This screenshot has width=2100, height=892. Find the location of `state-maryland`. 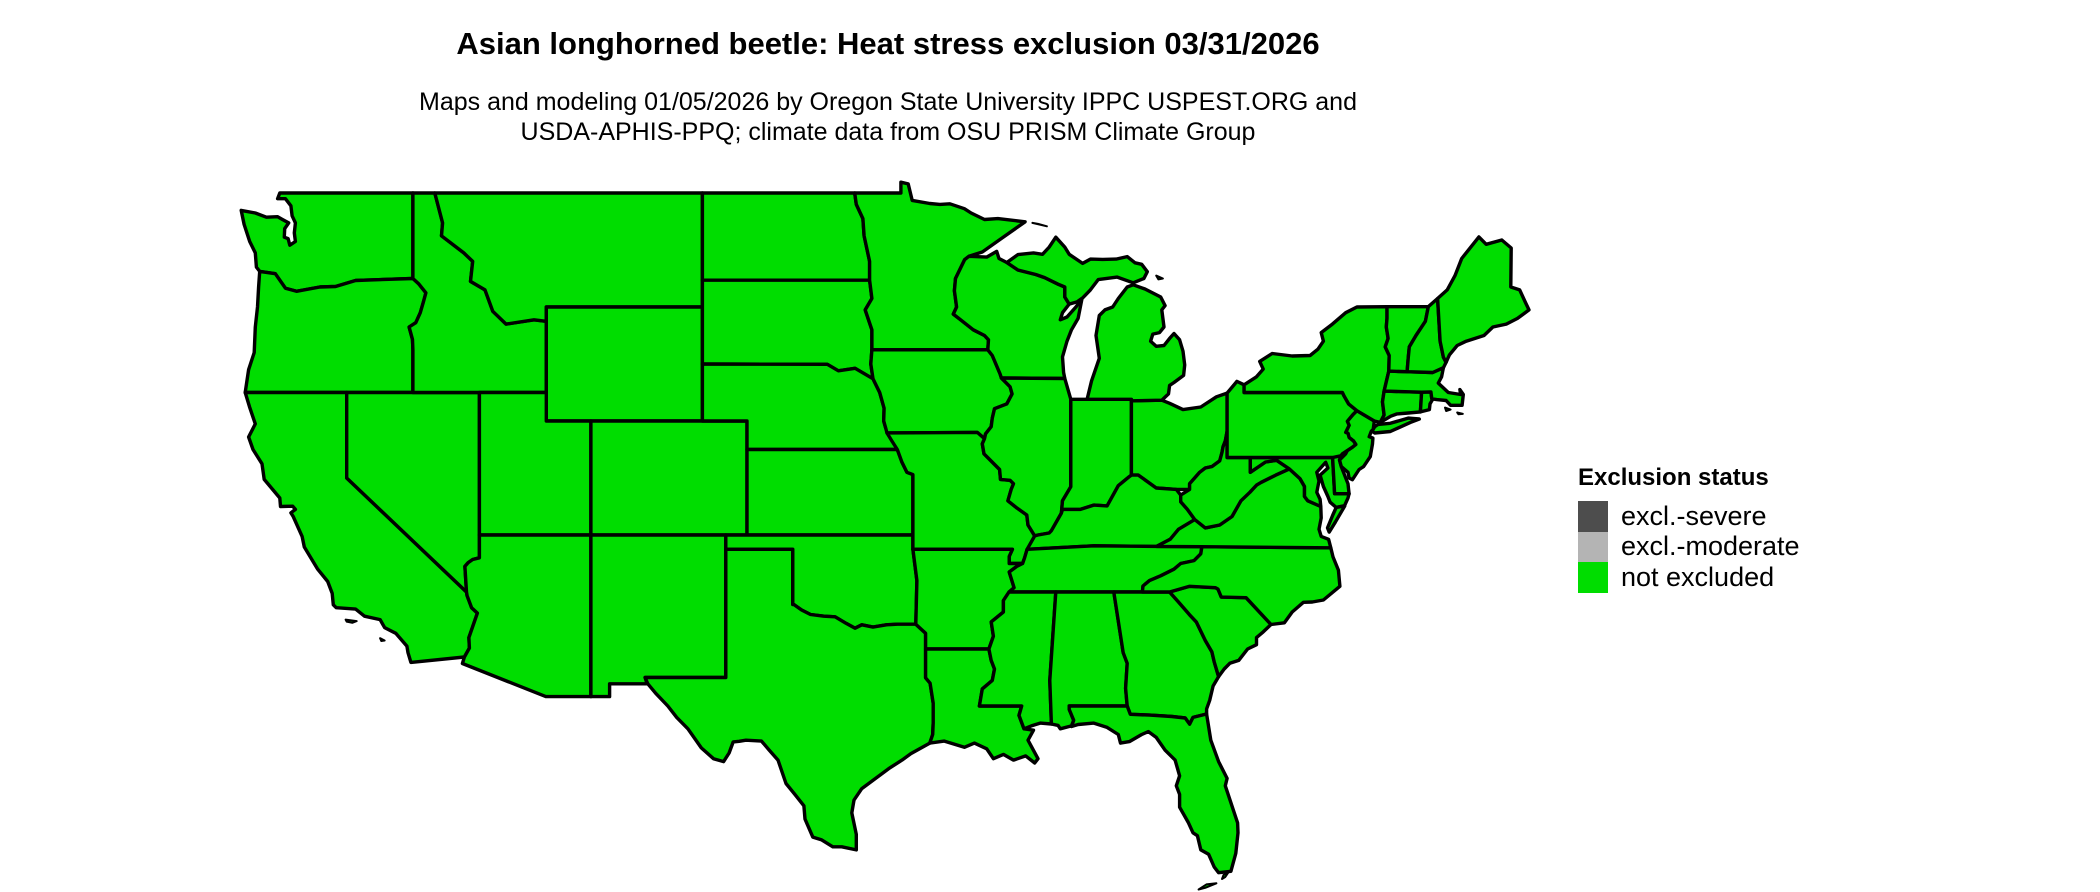

state-maryland is located at coordinates (1299, 482).